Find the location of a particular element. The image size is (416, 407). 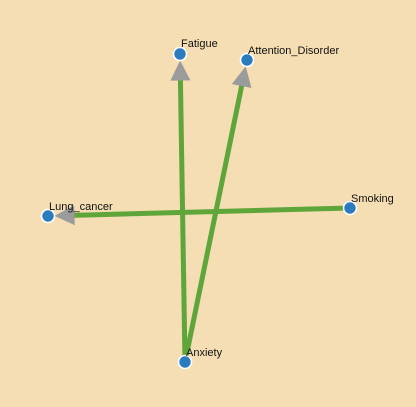

edge-anxiety-fatigue is located at coordinates (180, 211).